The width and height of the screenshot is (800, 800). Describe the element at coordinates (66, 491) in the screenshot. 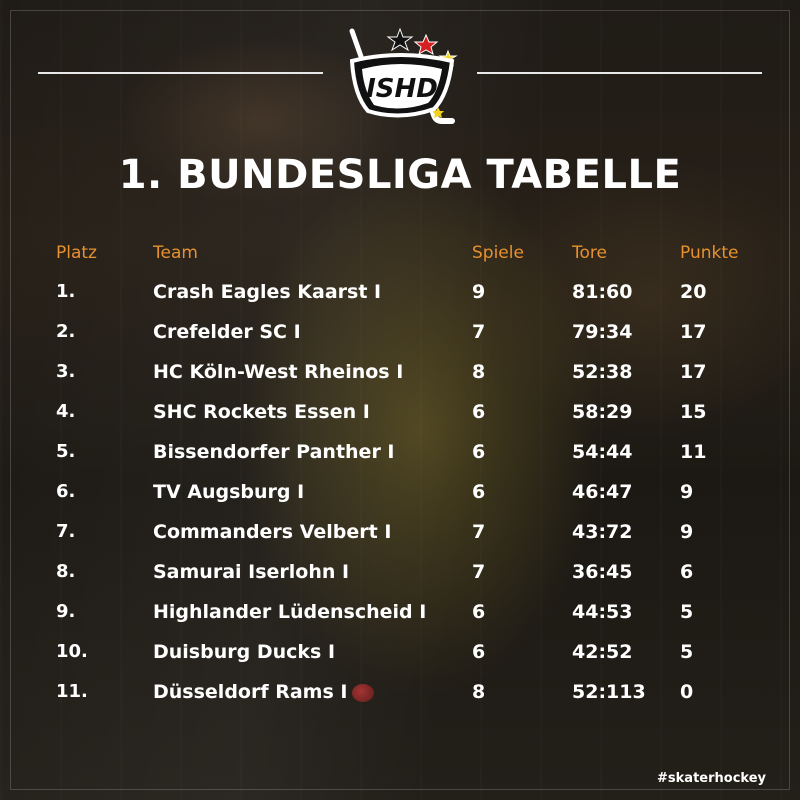

I see `row-platz: 6.` at that location.